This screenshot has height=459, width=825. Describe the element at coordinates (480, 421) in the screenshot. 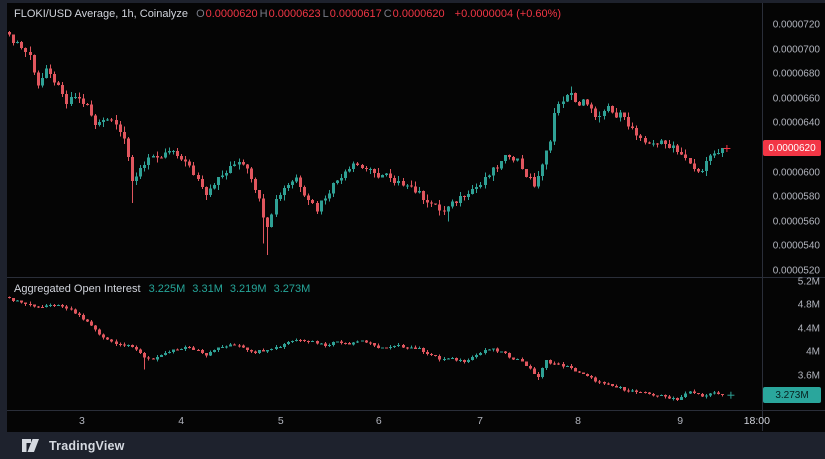

I see `time-tick-label: 7` at that location.